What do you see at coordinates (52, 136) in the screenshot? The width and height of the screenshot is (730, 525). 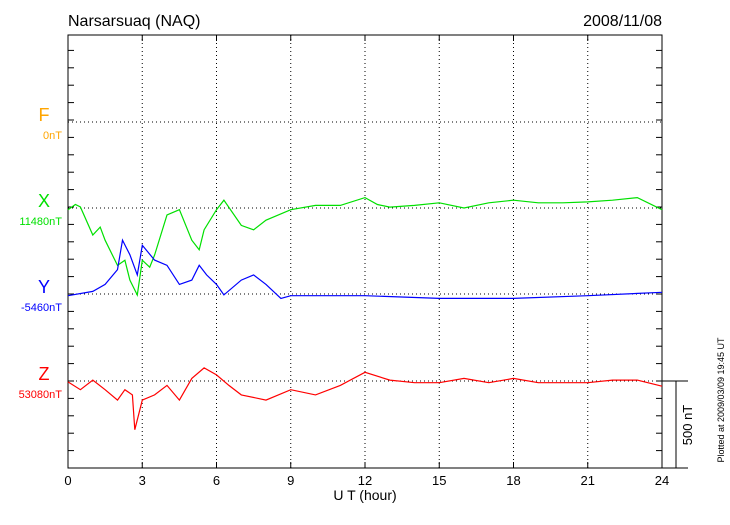 I see `series-baseline-f: 0nT` at bounding box center [52, 136].